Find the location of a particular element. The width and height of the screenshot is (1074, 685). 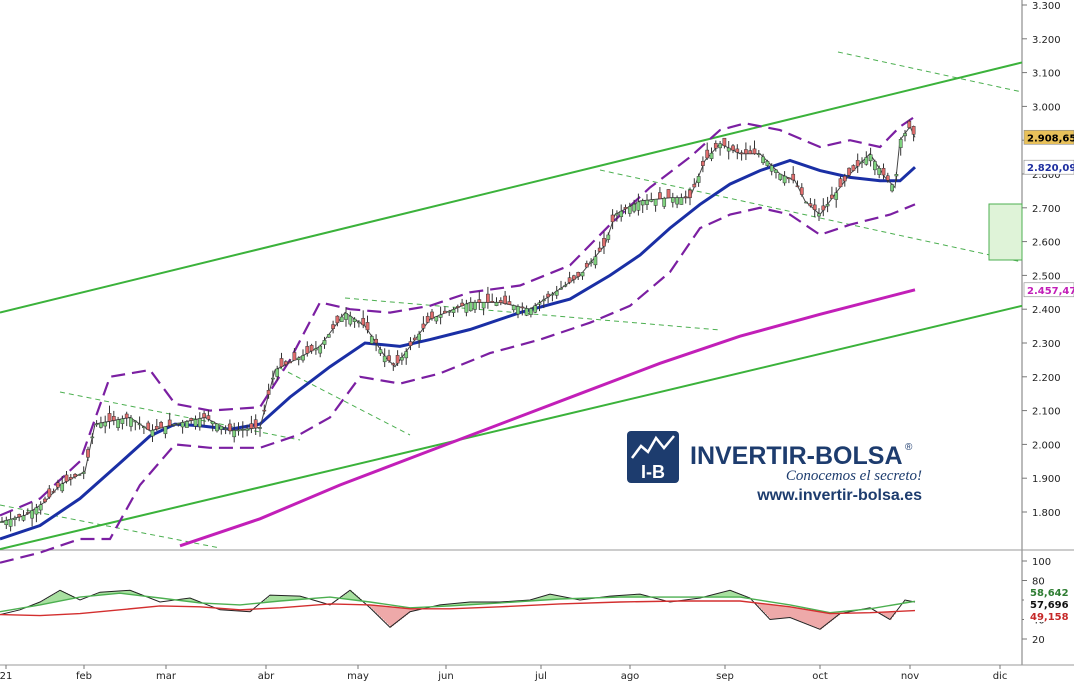

logo-slogan: Conocemos el secreto! is located at coordinates (854, 476).